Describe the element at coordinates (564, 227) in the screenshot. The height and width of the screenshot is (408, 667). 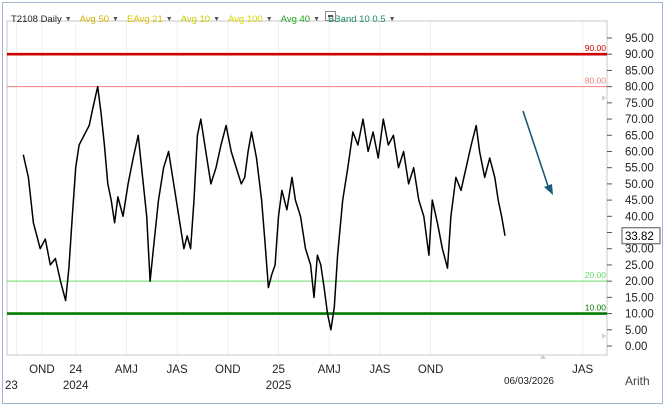
I see `annotations` at that location.